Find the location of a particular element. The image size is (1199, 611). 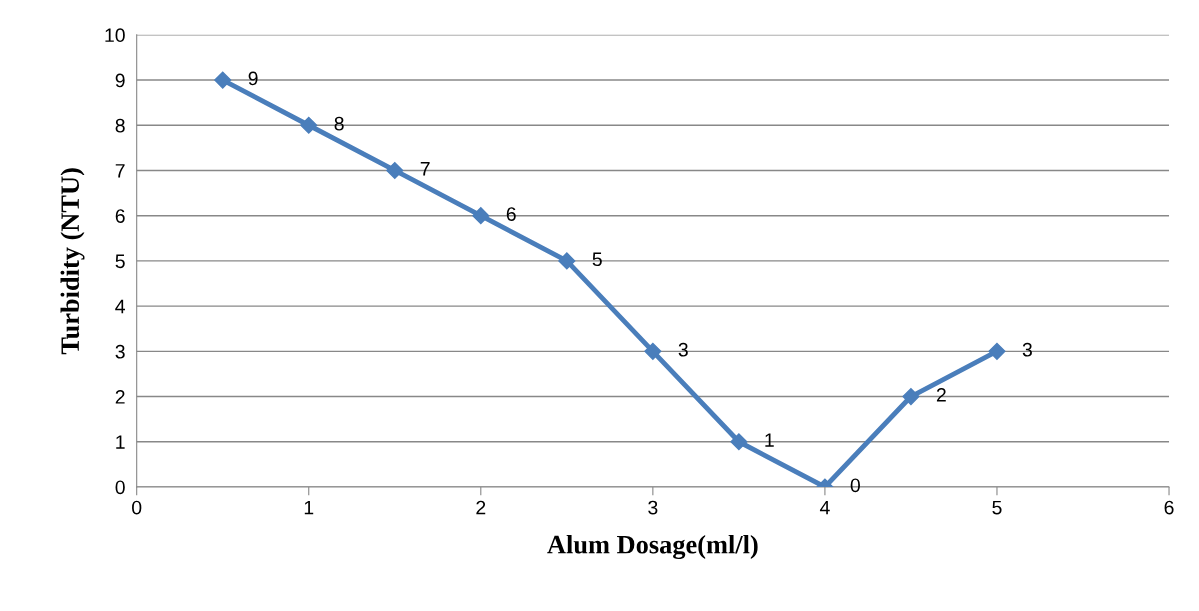

y-tick-label: 6 is located at coordinates (120, 216).